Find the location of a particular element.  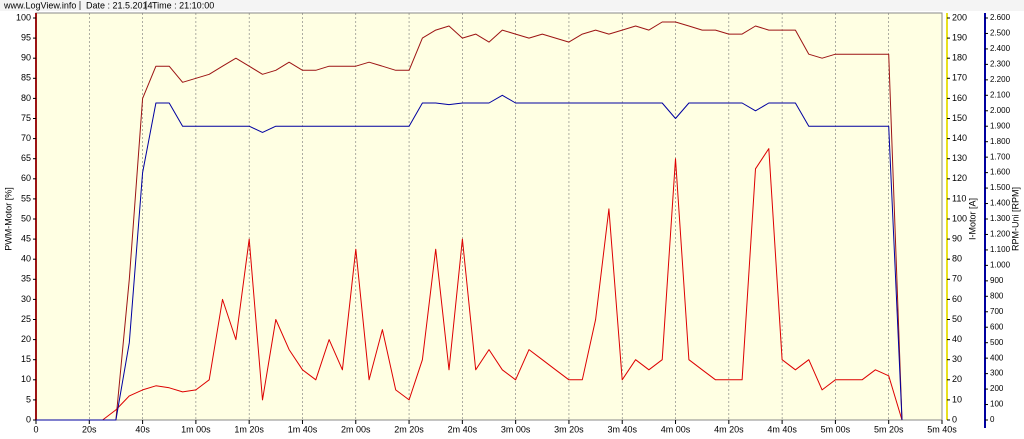

x-tick-label: 4m 40s is located at coordinates (782, 429).